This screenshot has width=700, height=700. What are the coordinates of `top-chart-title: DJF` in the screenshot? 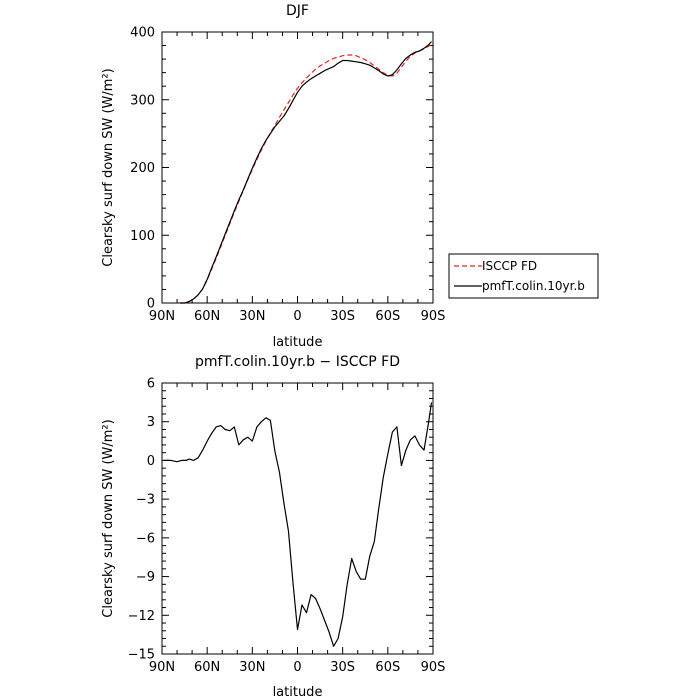 It's located at (297, 11).